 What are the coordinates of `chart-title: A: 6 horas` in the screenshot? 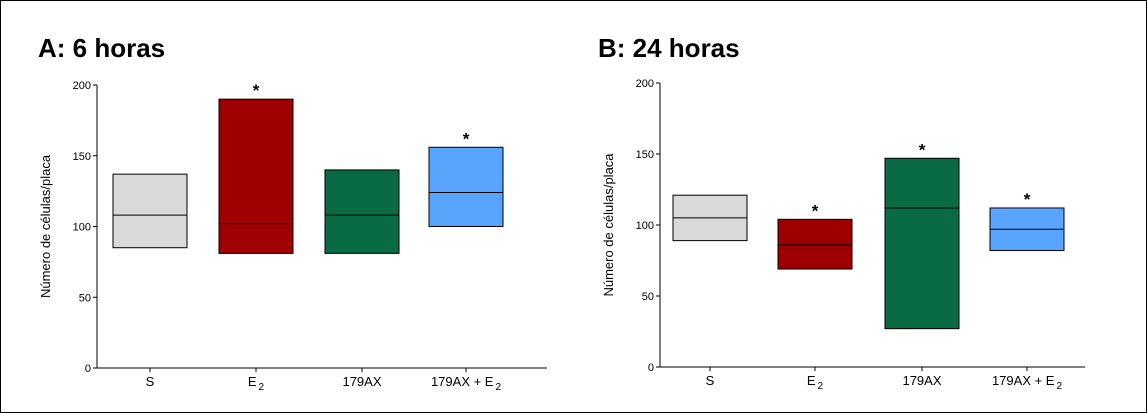 It's located at (101, 48).